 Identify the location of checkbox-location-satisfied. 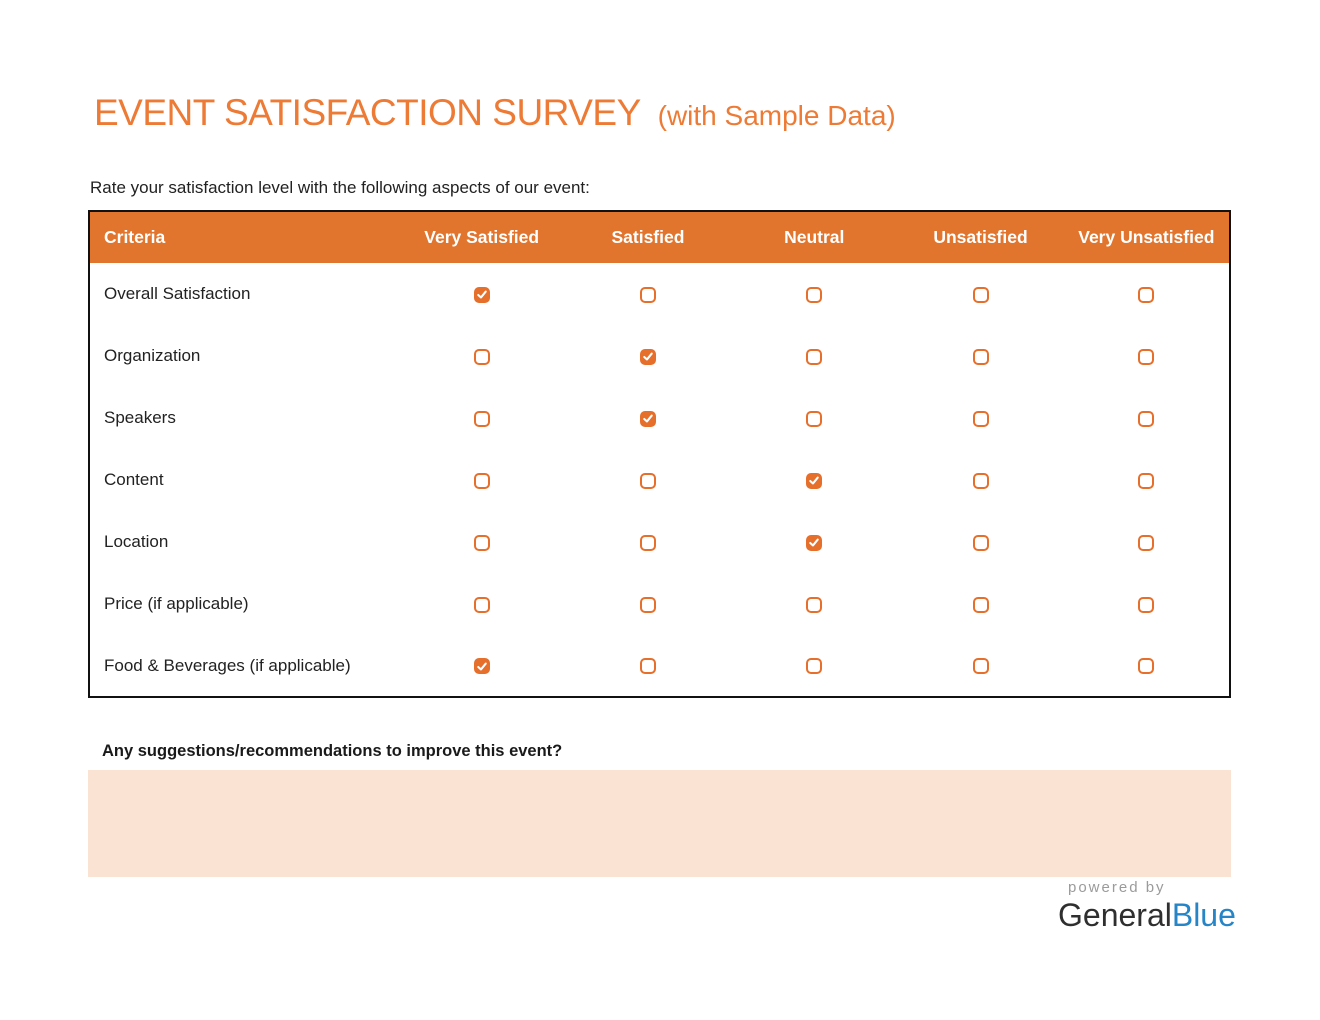
(647, 542).